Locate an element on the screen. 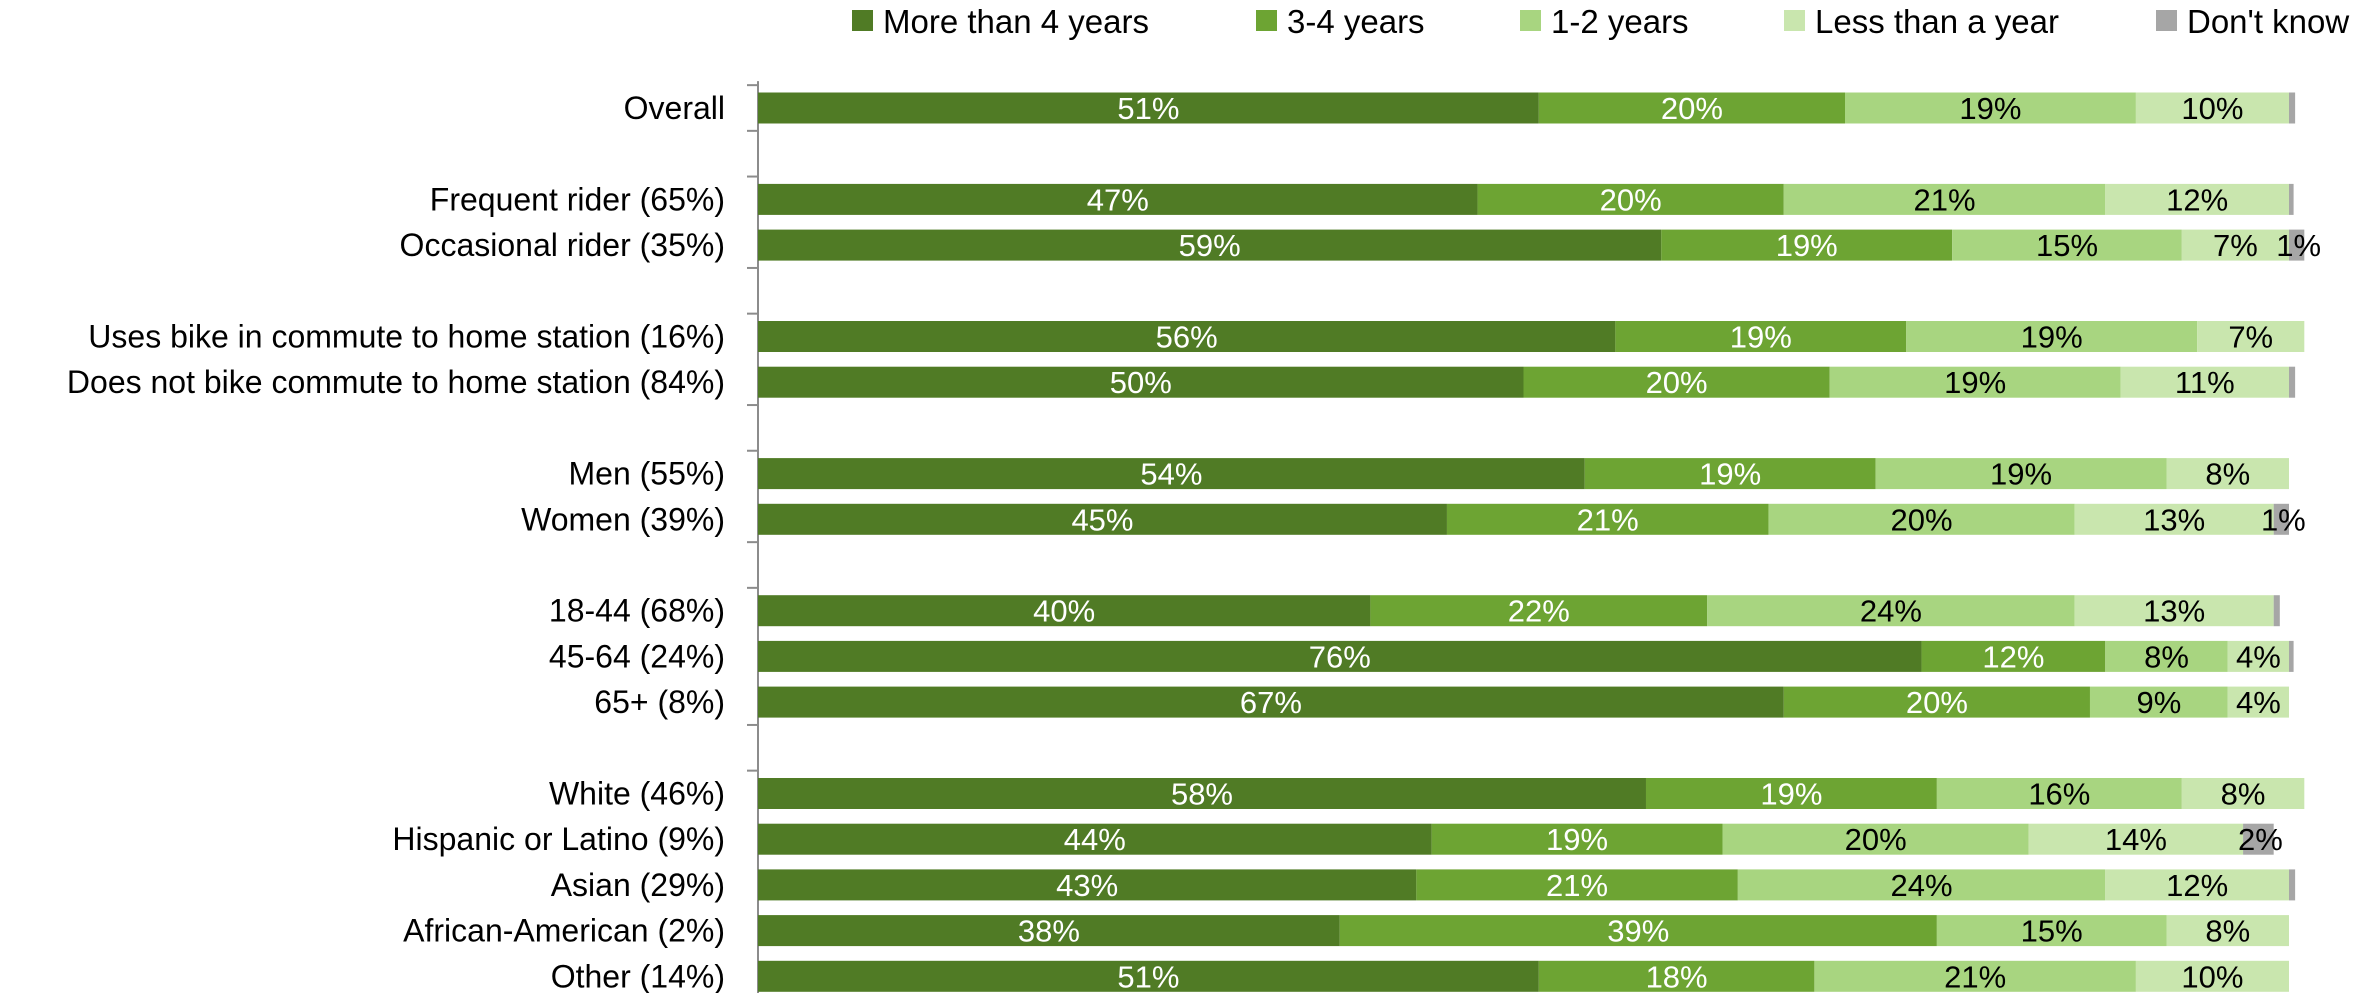  data-label-less-than-a-year: 11% is located at coordinates (2205, 382).